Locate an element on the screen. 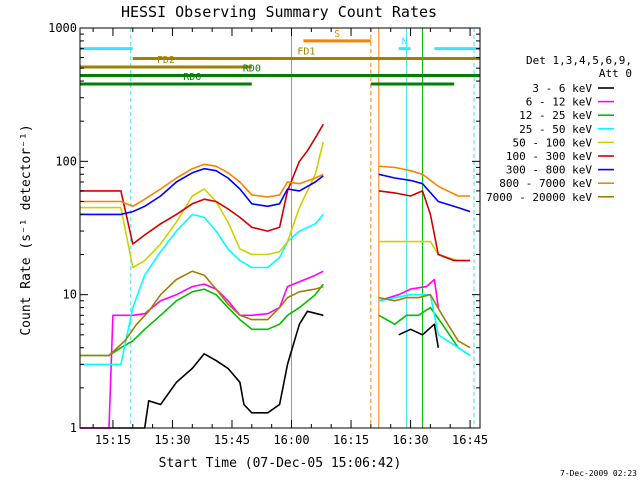 This screenshot has width=640, height=480. legend-label: 100 - 300 keV is located at coordinates (549, 156).